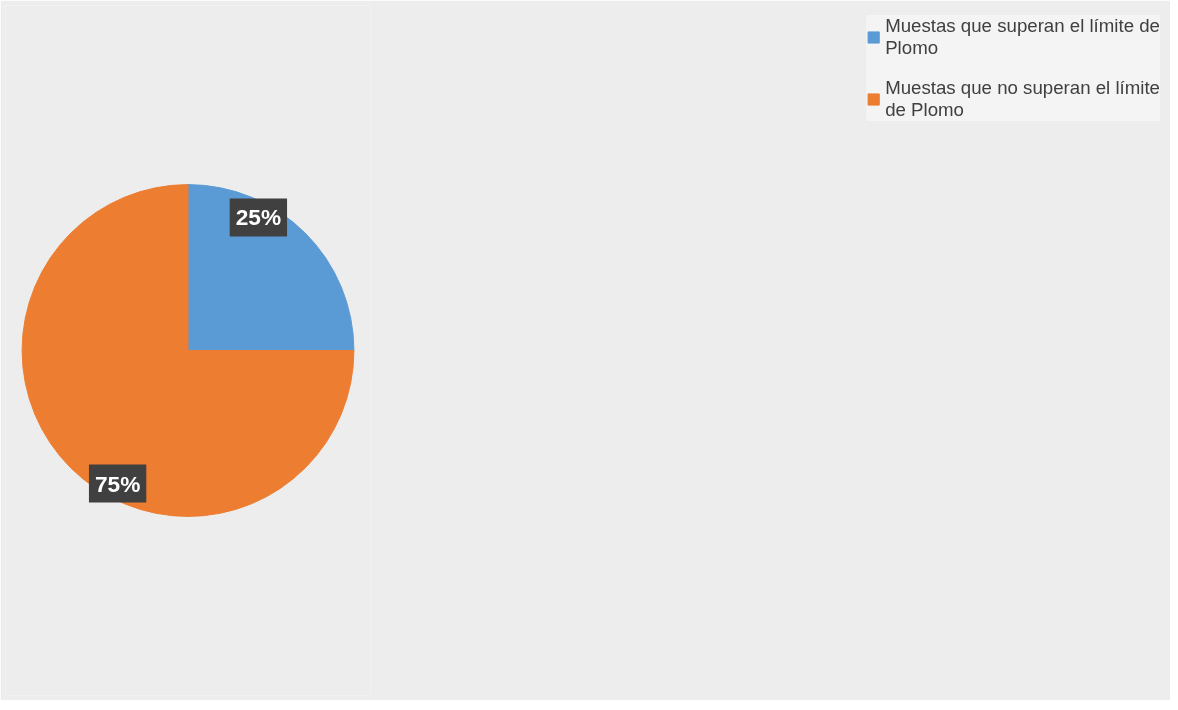 The height and width of the screenshot is (710, 1178). What do you see at coordinates (1022, 99) in the screenshot?
I see `legend-label: Muestas que no superan el límite de Plomo` at bounding box center [1022, 99].